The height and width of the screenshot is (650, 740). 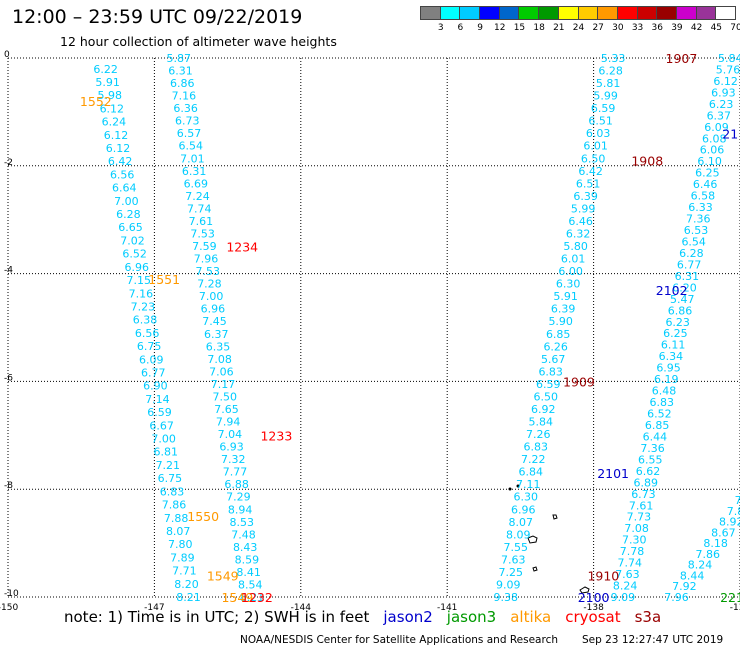 What do you see at coordinates (8, 486) in the screenshot?
I see `y-tick-label: -8` at bounding box center [8, 486].